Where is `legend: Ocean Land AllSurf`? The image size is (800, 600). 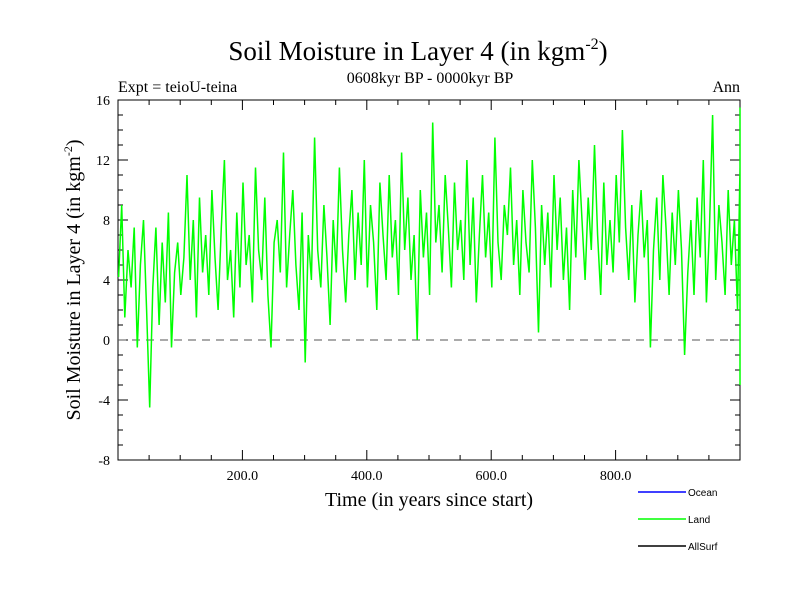 legend: Ocean Land AllSurf is located at coordinates (678, 520).